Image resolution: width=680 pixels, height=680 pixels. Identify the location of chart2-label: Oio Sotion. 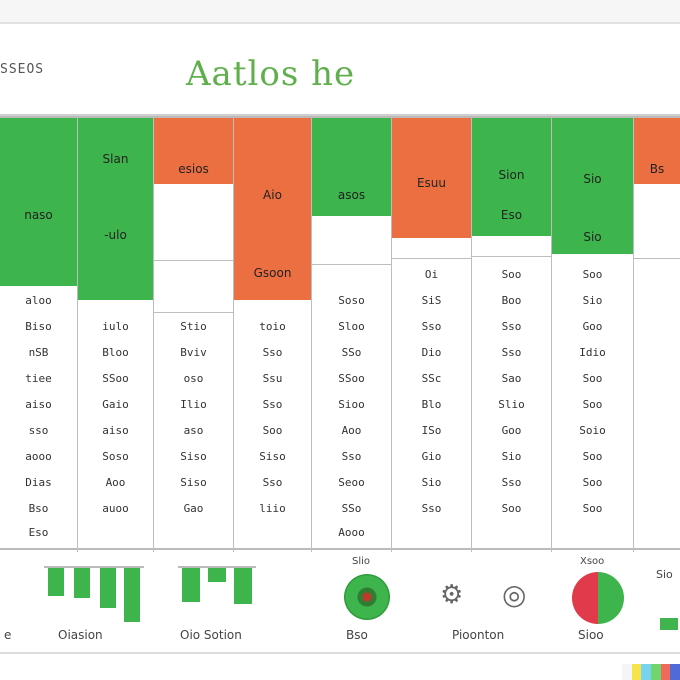
(211, 635).